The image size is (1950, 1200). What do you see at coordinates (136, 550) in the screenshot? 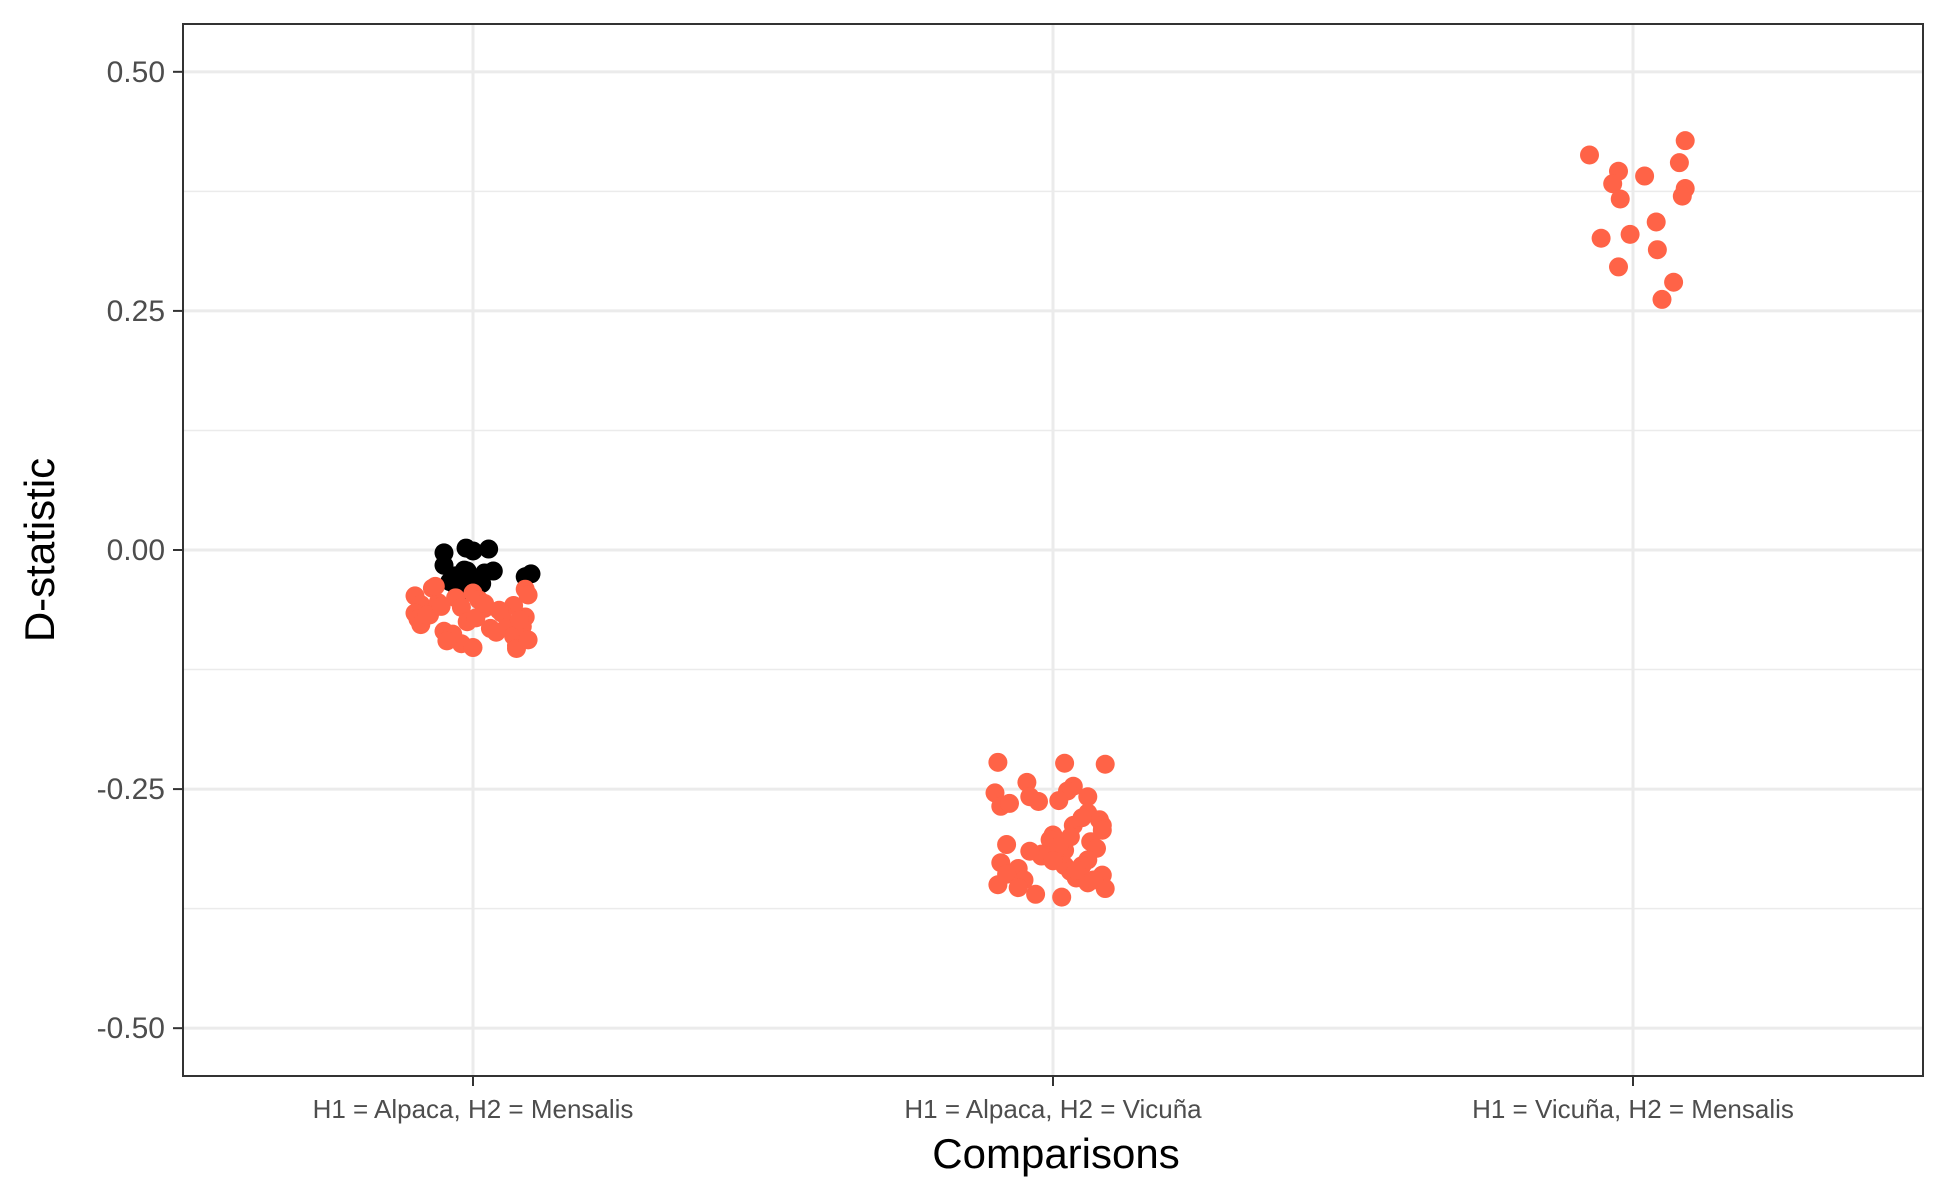
I see `y-tick-label: 0.00` at bounding box center [136, 550].